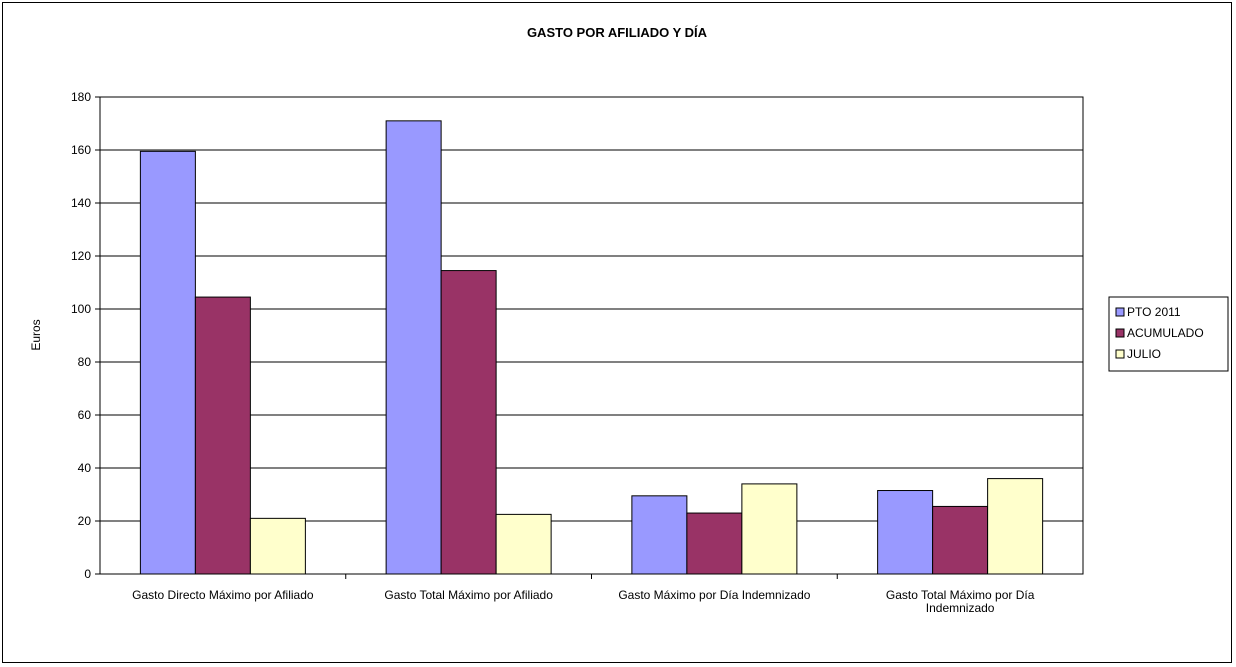 The width and height of the screenshot is (1236, 667). Describe the element at coordinates (617, 32) in the screenshot. I see `chart-title: GASTO POR AFILIADO Y DÍA` at that location.